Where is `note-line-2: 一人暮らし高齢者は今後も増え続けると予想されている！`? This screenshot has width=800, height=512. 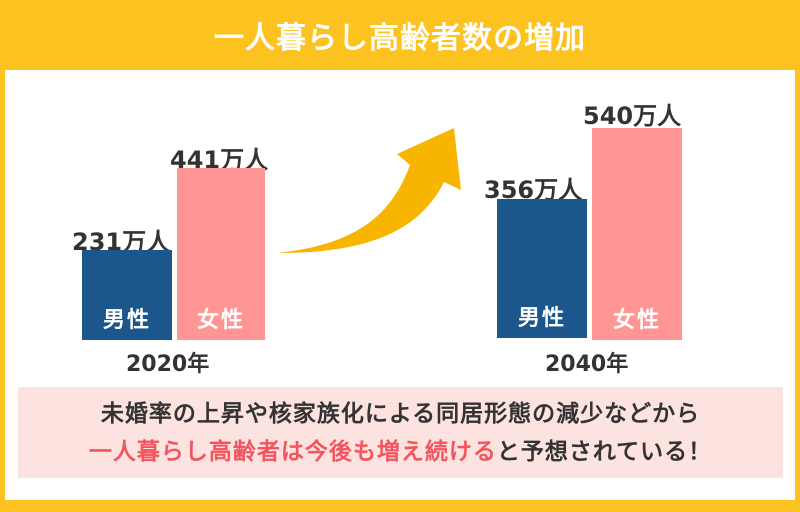 note-line-2: 一人暮らし高齢者は今後も増え続けると予想されている！ is located at coordinates (400, 452).